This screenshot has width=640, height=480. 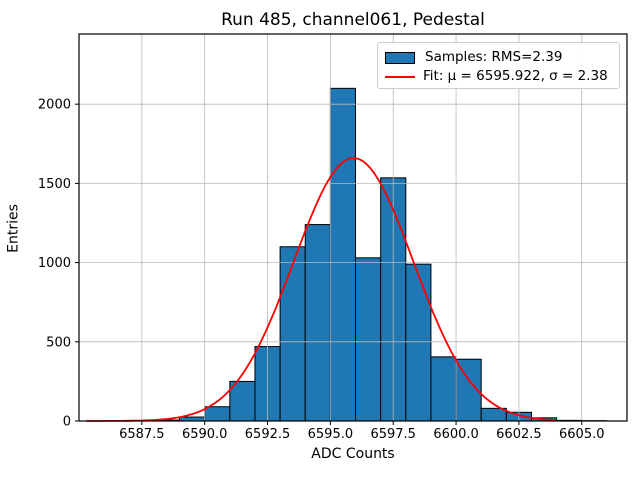 I want to click on histogram-swatch, so click(x=400, y=57).